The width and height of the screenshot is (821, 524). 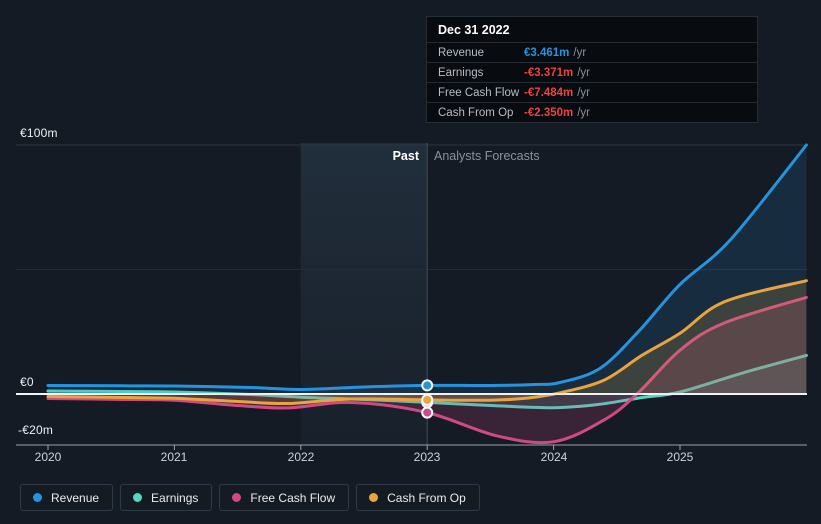 I want to click on tooltip-row-cash-from-op: Cash From Op -€2.350m/yr, so click(x=592, y=112).